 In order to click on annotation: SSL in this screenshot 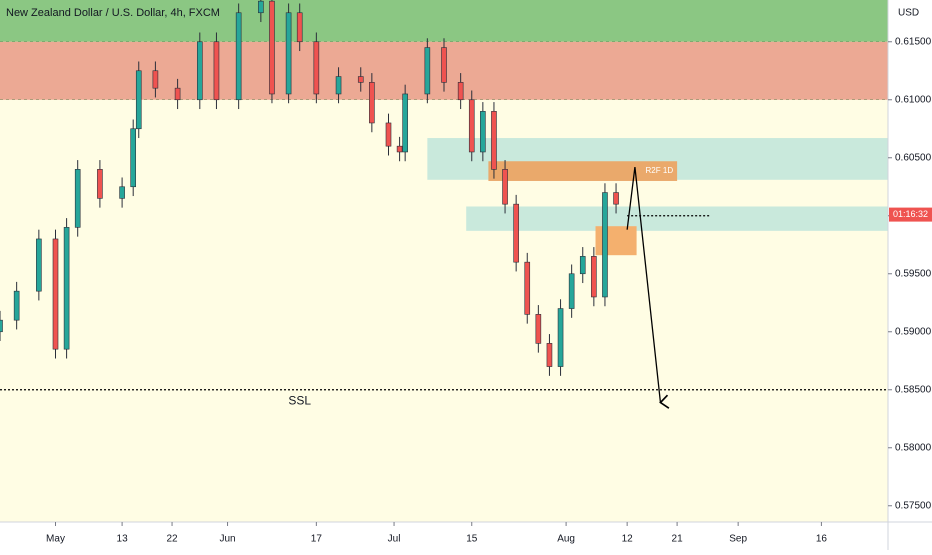, I will do `click(299, 401)`.